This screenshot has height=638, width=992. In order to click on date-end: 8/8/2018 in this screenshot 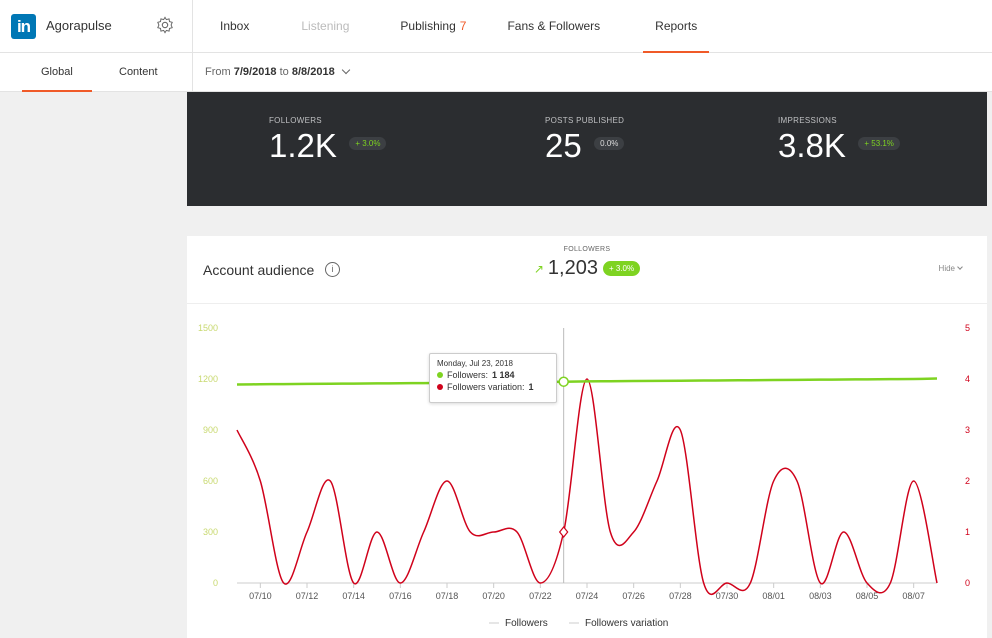, I will do `click(313, 72)`.